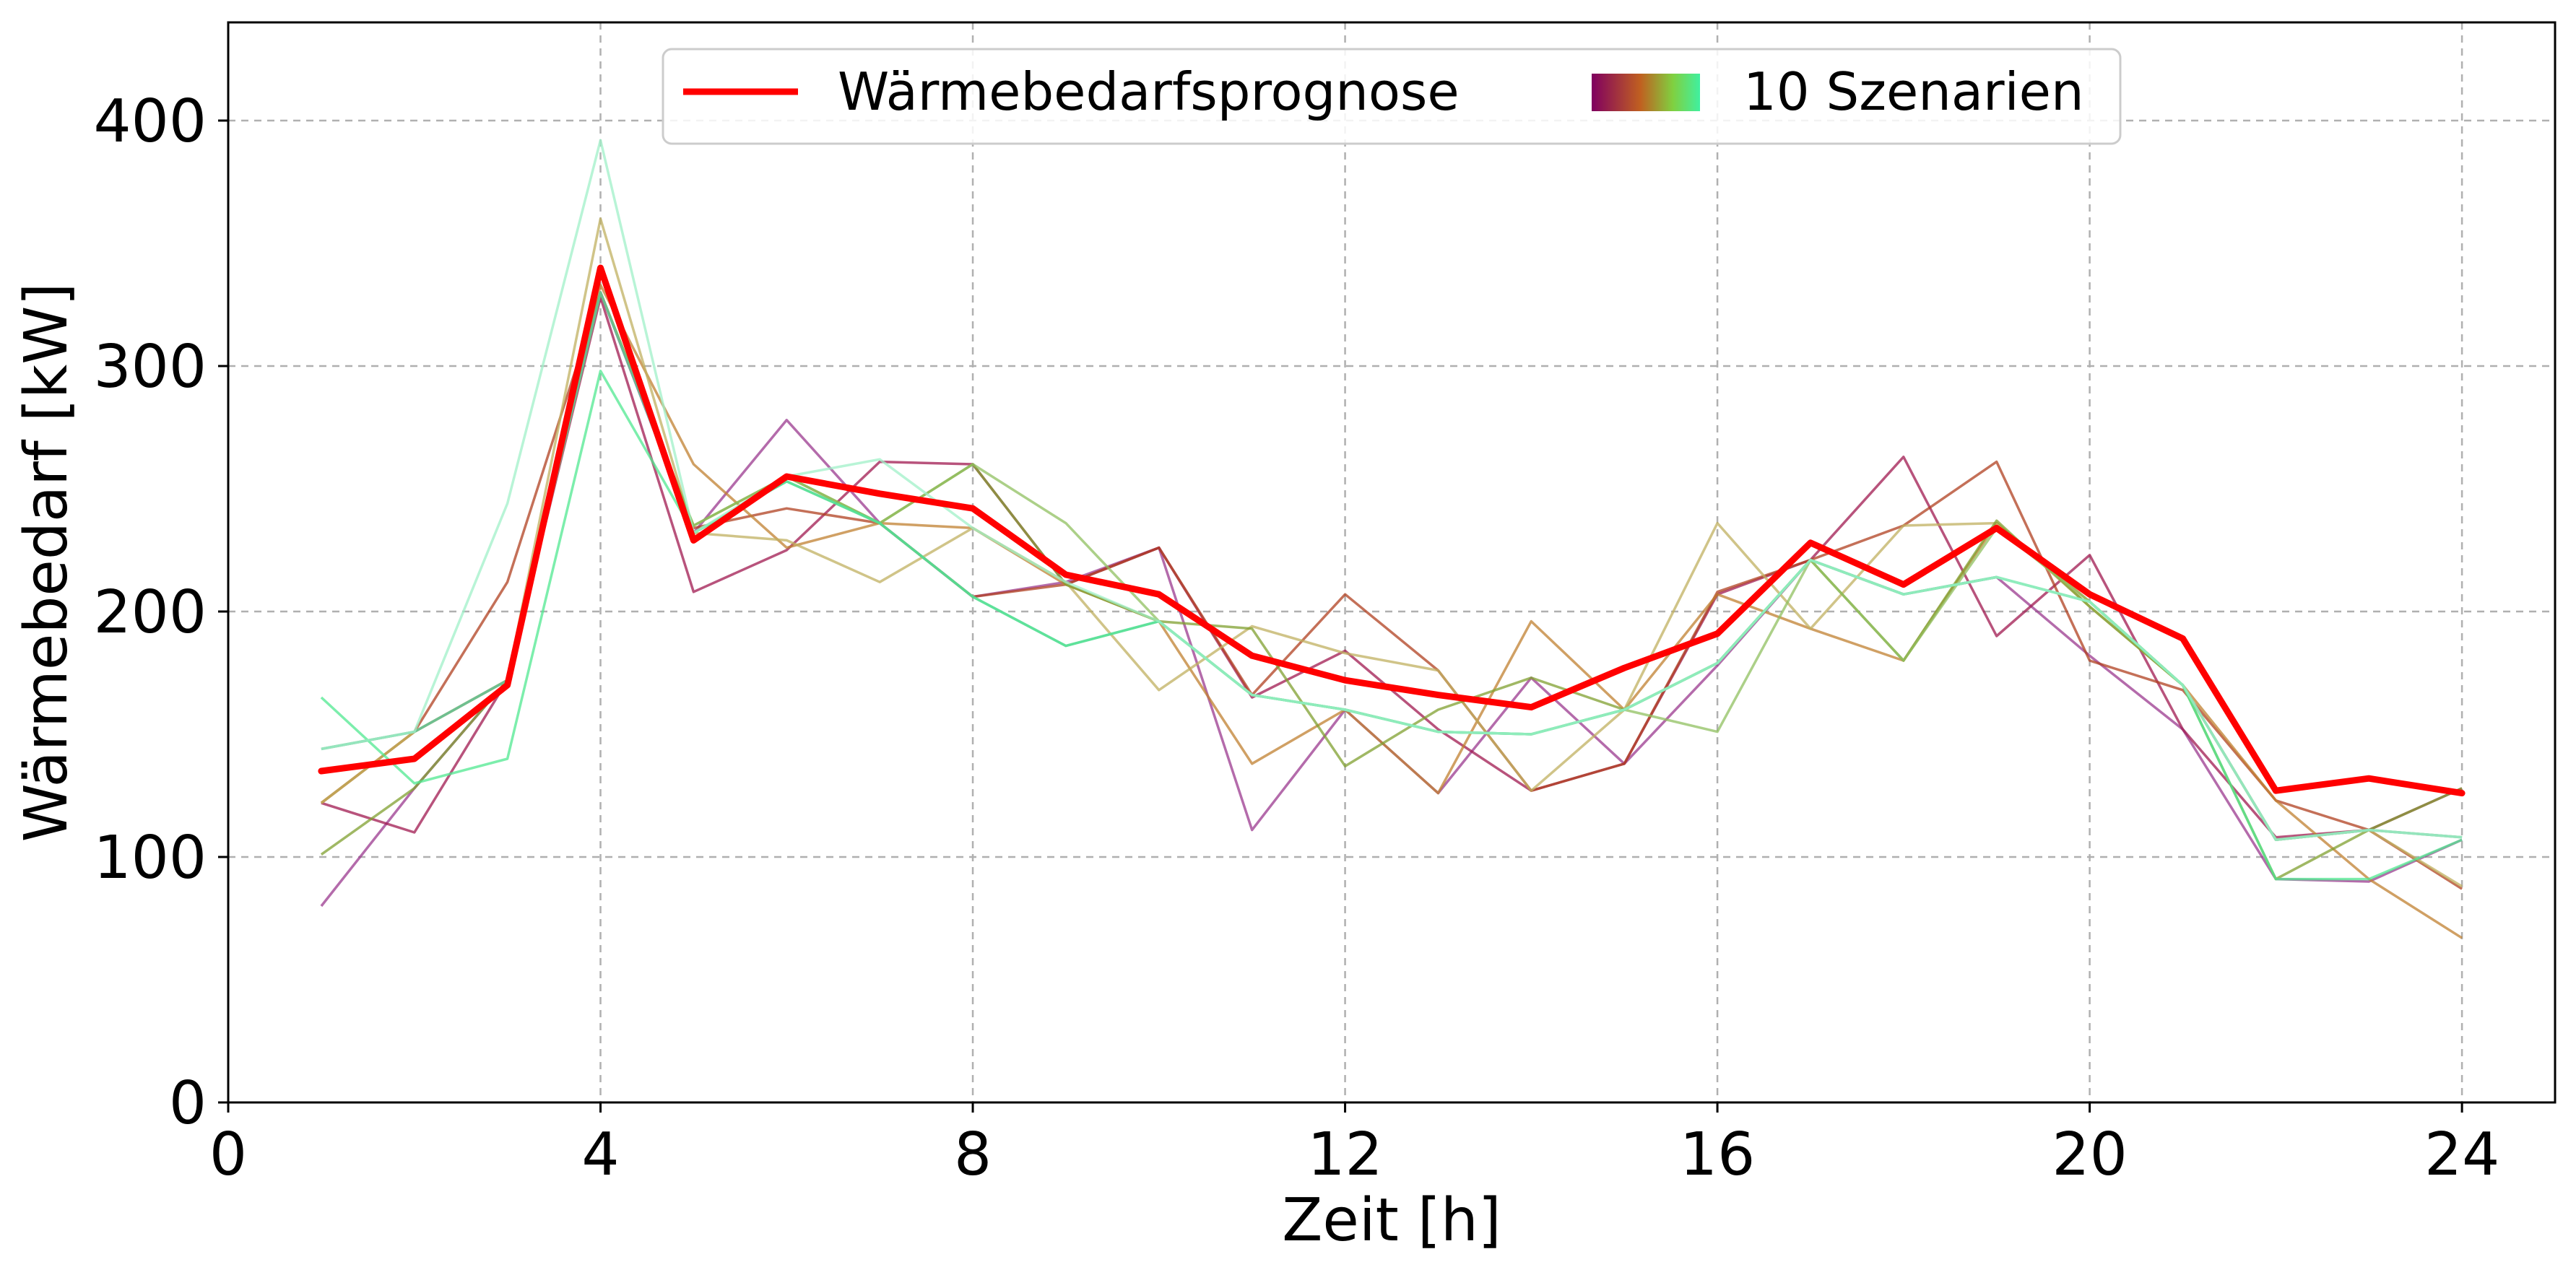 This screenshot has height=1275, width=2576. I want to click on legend: Wärmebedarfsprognose 10 Szenarien, so click(1392, 96).